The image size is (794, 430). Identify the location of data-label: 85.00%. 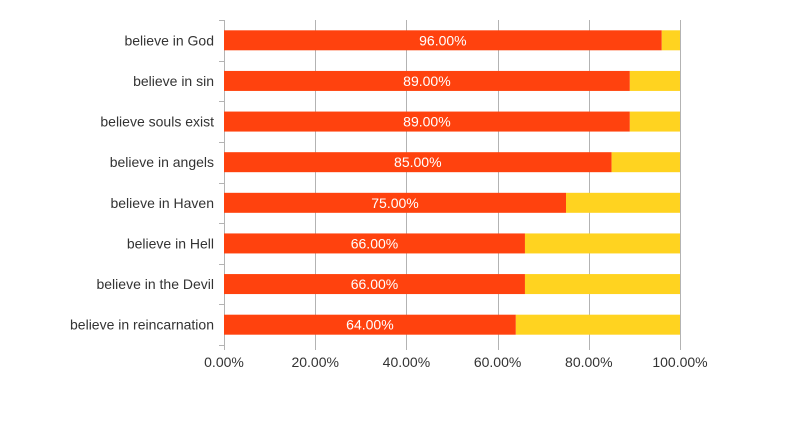
(417, 162).